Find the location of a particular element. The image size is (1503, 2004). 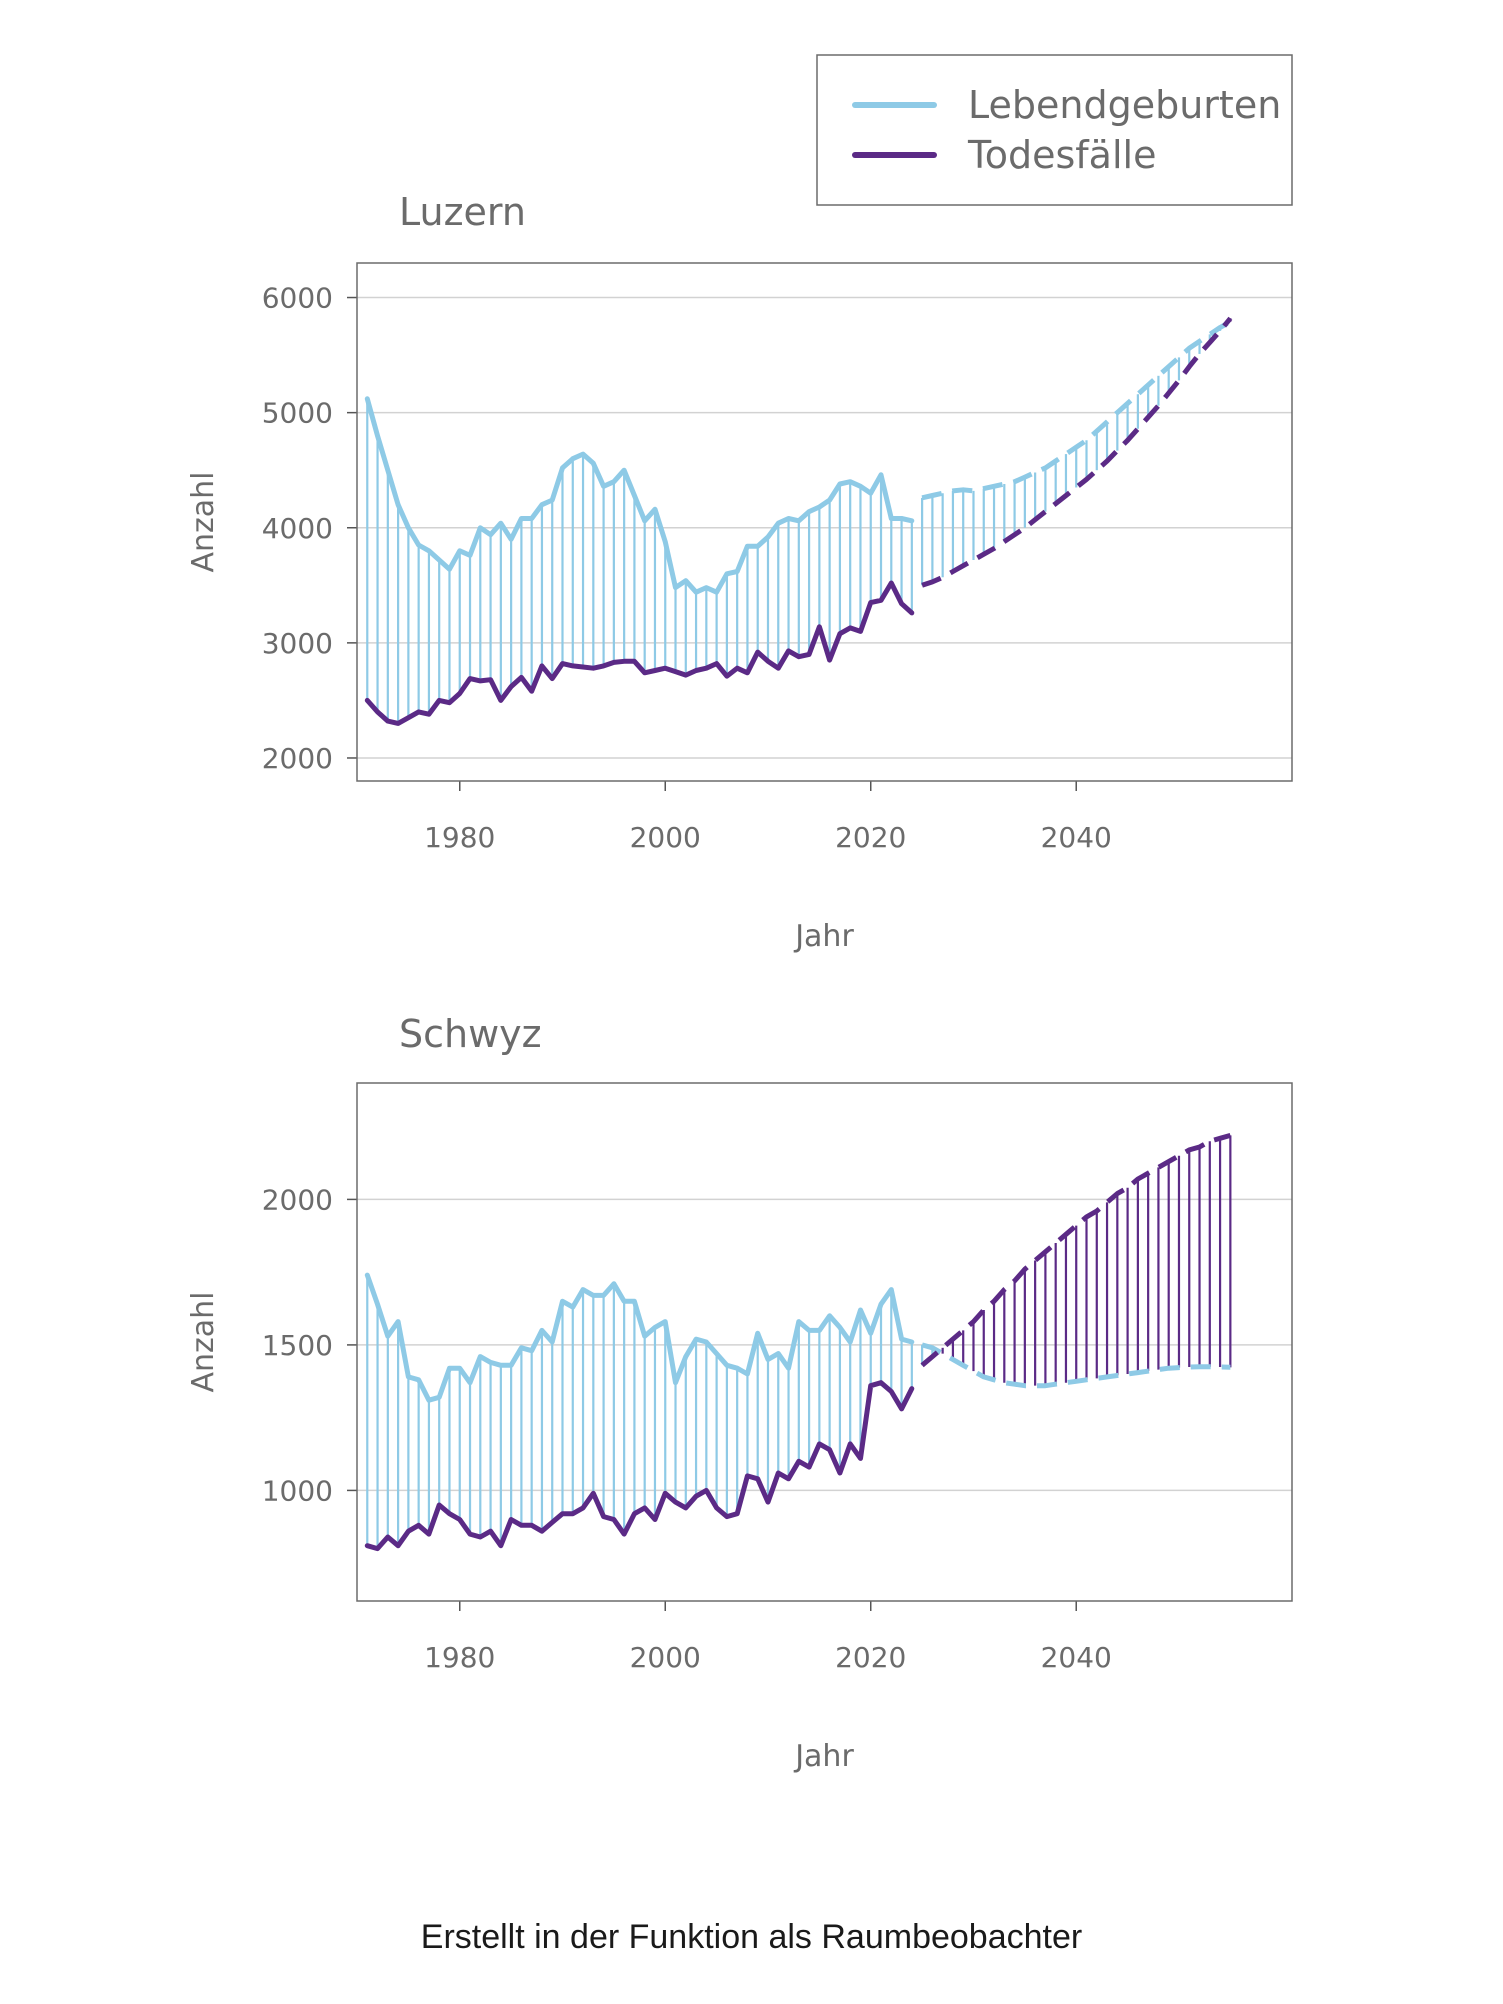

y-tick-label: 1000 is located at coordinates (297, 1490).